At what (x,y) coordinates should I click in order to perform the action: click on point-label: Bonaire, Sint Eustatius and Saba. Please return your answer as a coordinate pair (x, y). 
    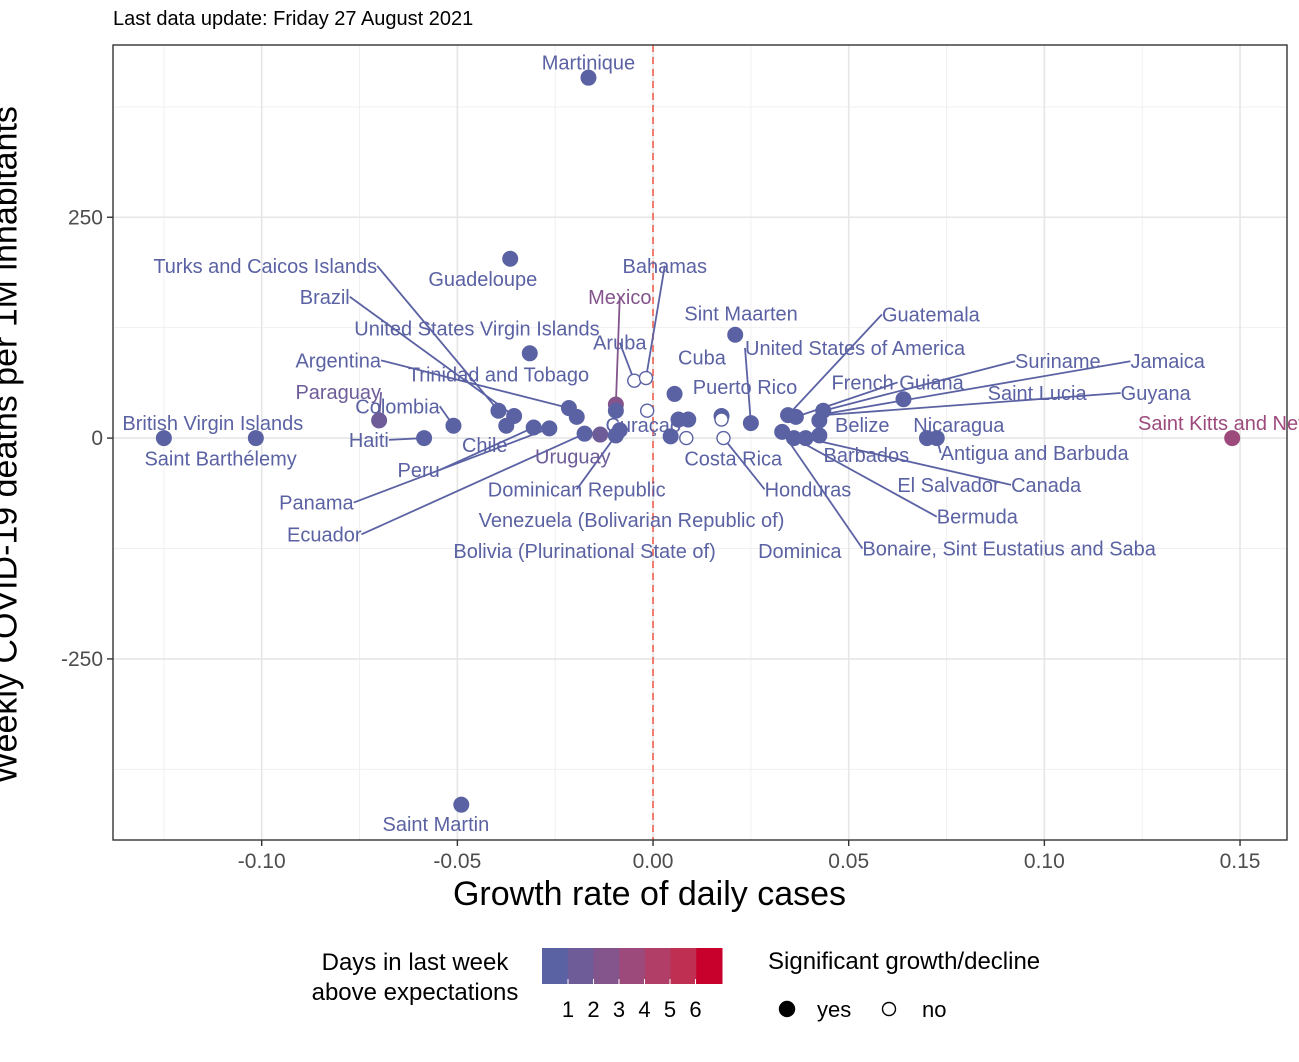
    Looking at the image, I should click on (1009, 550).